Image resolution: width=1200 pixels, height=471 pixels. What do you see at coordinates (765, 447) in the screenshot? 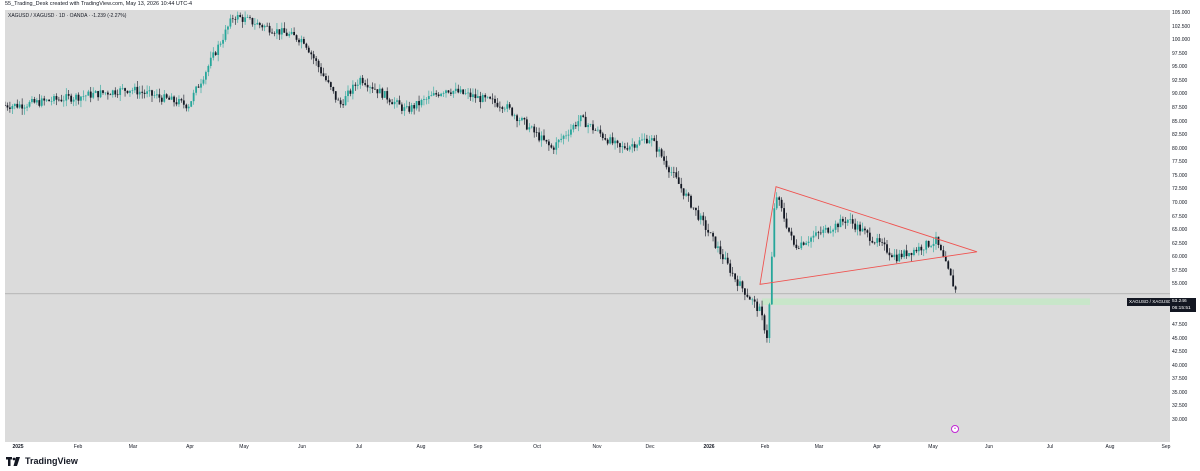
I see `time-tick-label: Feb` at bounding box center [765, 447].